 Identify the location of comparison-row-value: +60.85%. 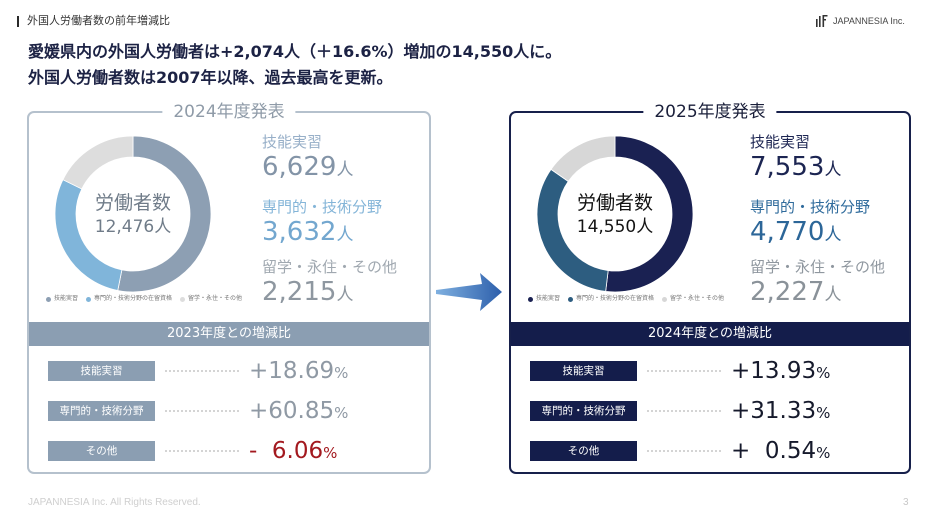
(298, 412).